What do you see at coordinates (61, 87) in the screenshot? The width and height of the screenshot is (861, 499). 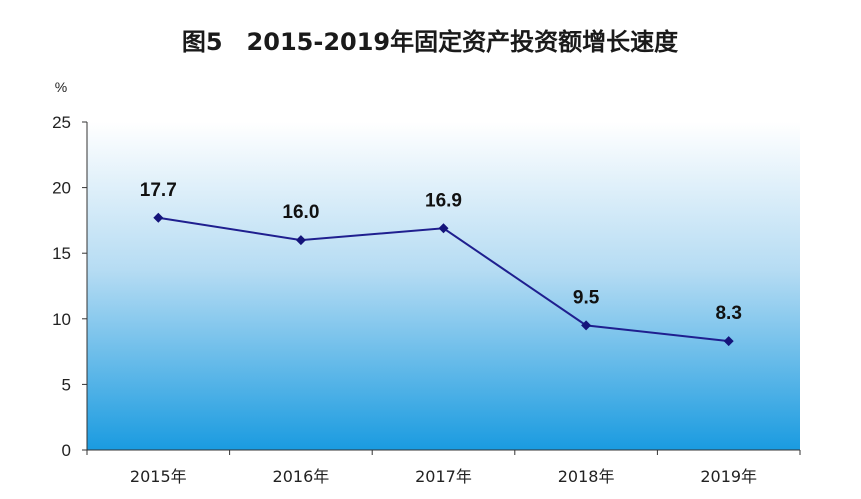 I see `y-axis-unit-label: %` at bounding box center [61, 87].